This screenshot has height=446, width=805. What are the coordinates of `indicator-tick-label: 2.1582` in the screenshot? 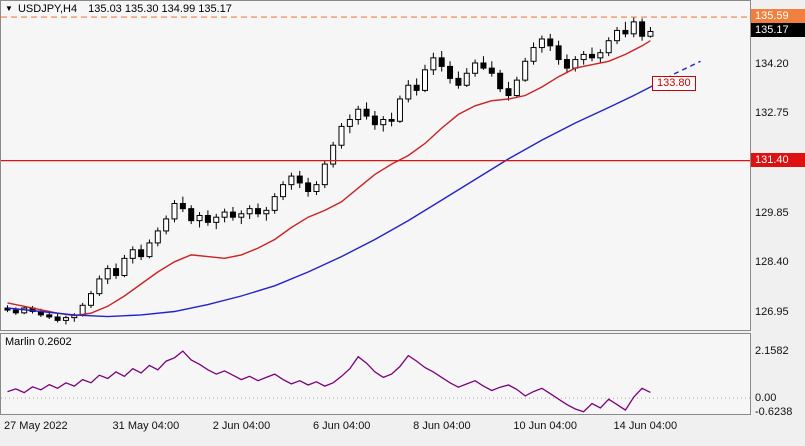 It's located at (772, 351).